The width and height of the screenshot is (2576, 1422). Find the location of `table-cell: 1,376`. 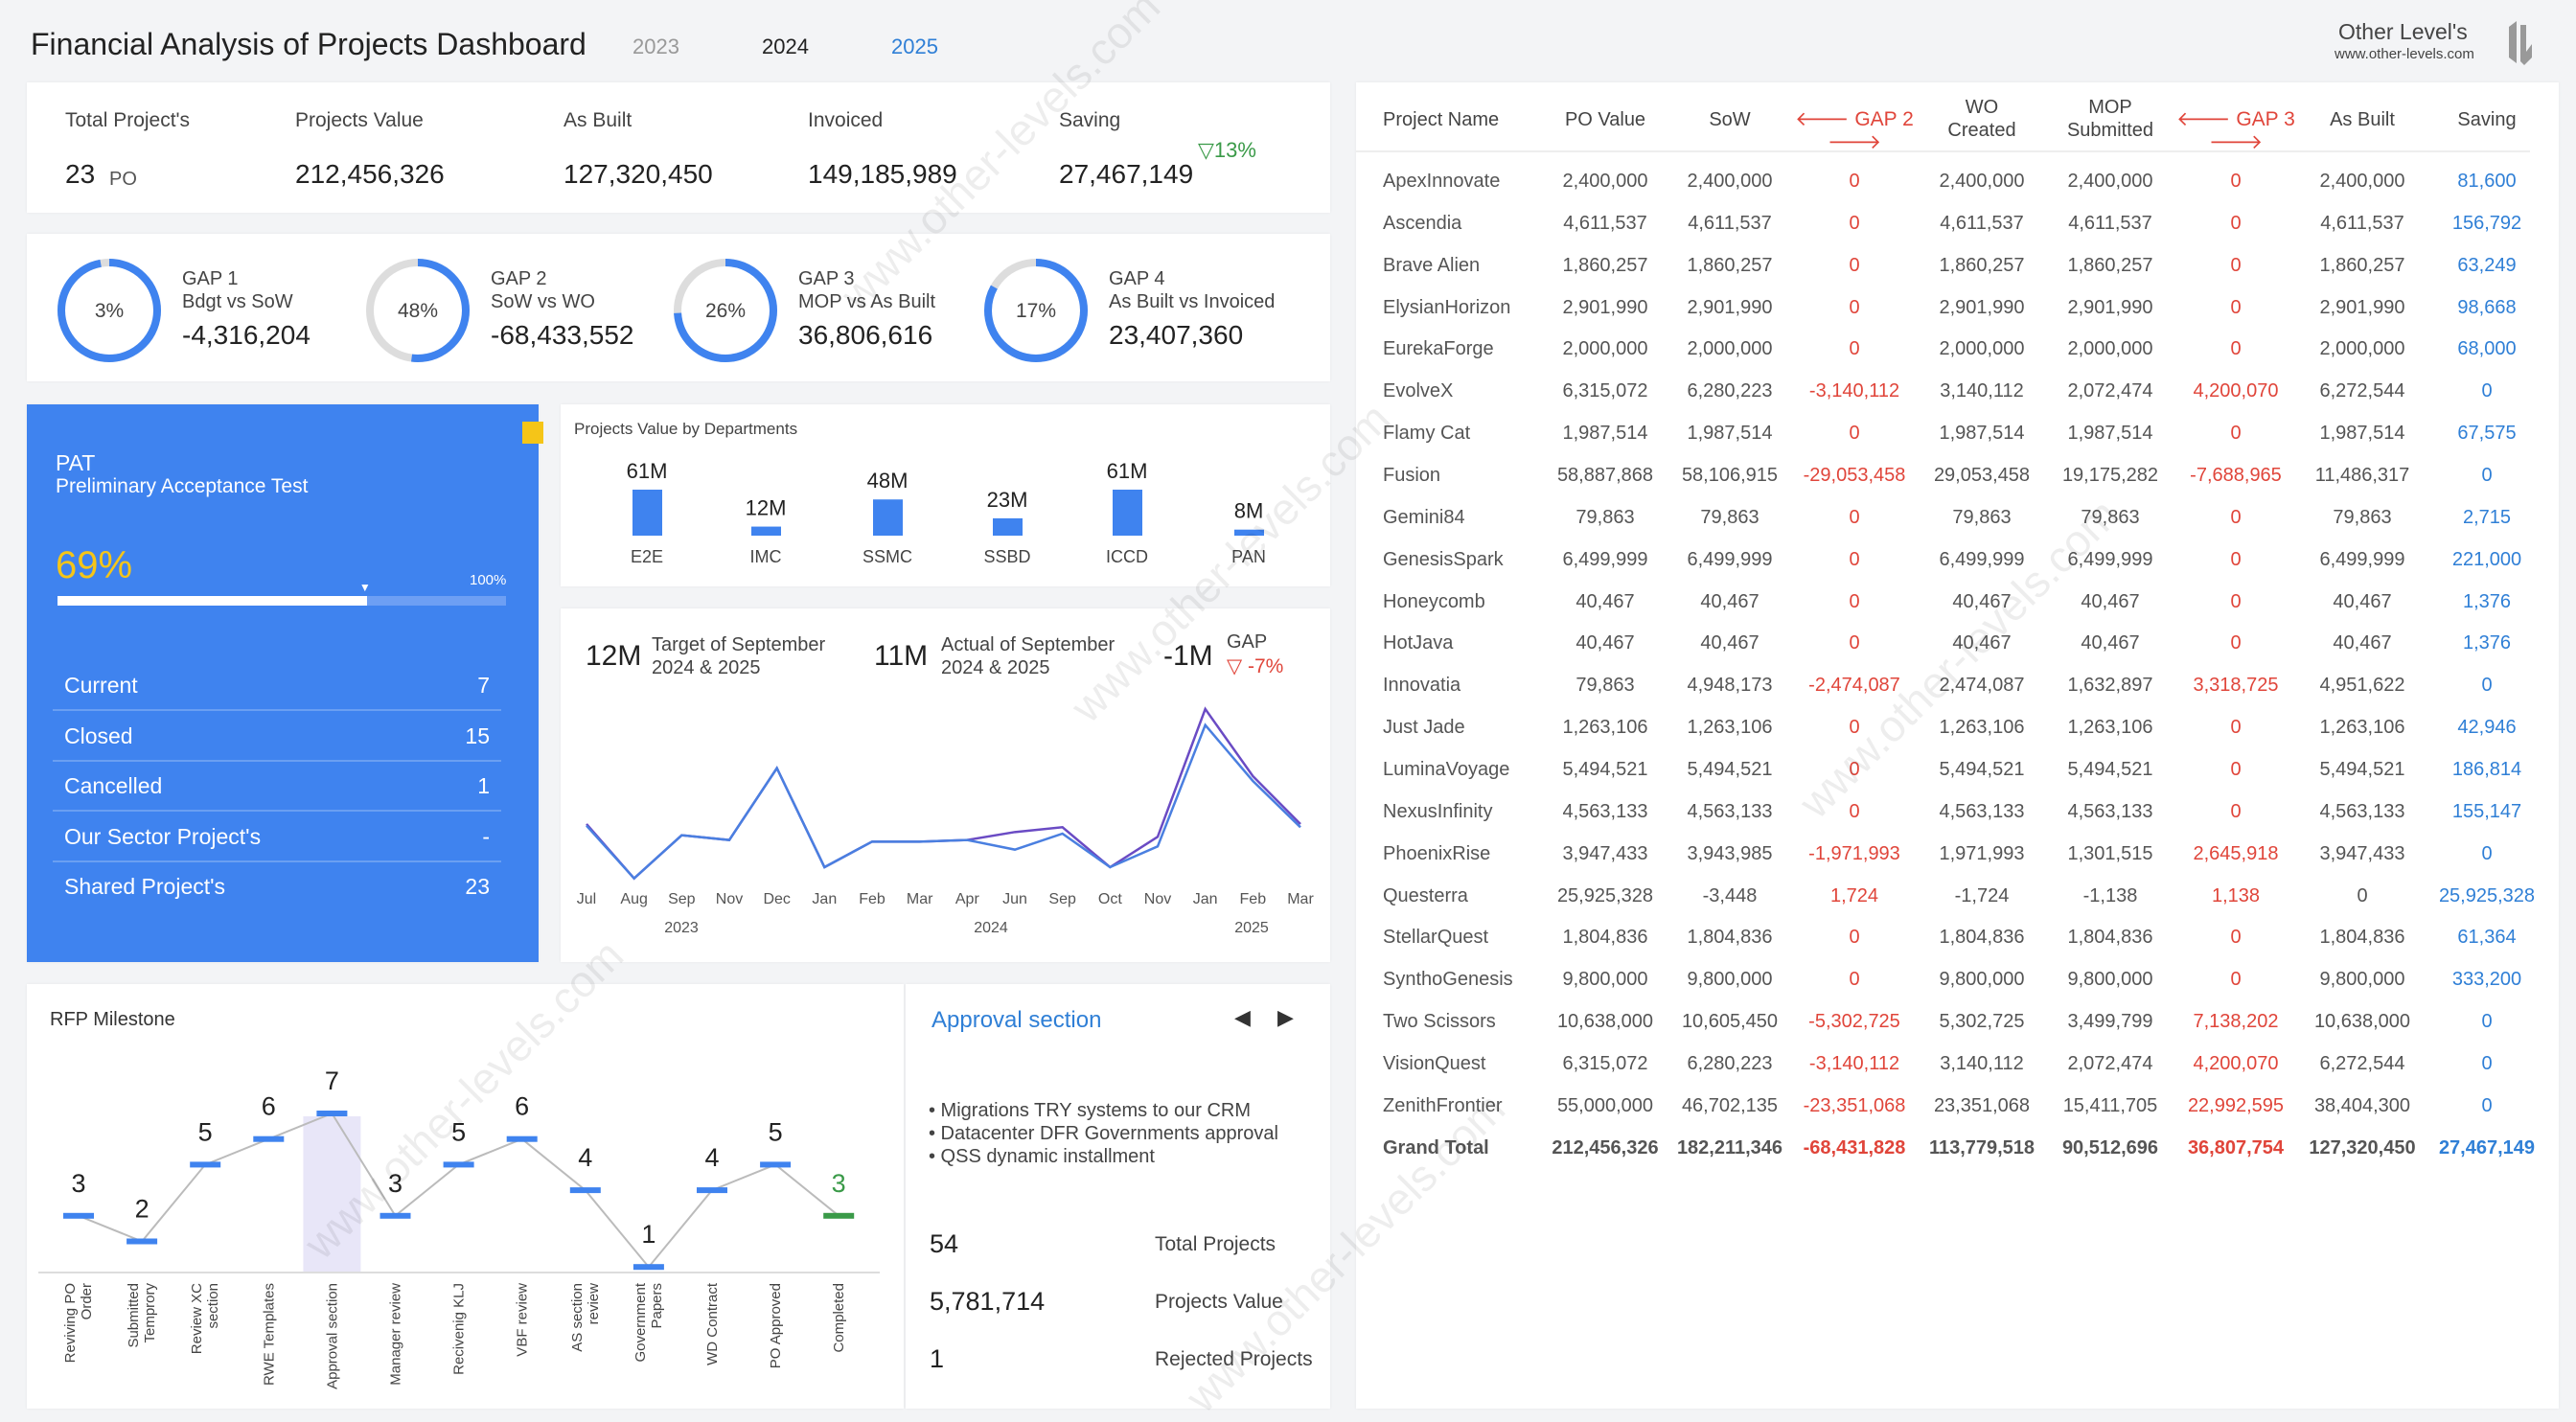

table-cell: 1,376 is located at coordinates (2487, 643).